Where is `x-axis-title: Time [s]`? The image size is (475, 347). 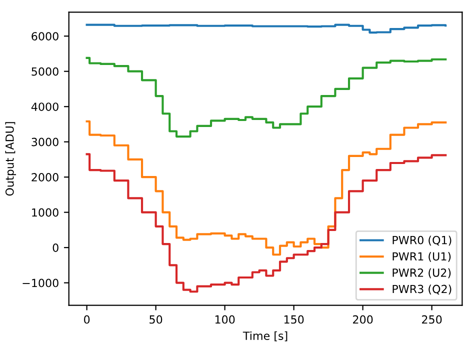 x-axis-title: Time [s] is located at coordinates (265, 336).